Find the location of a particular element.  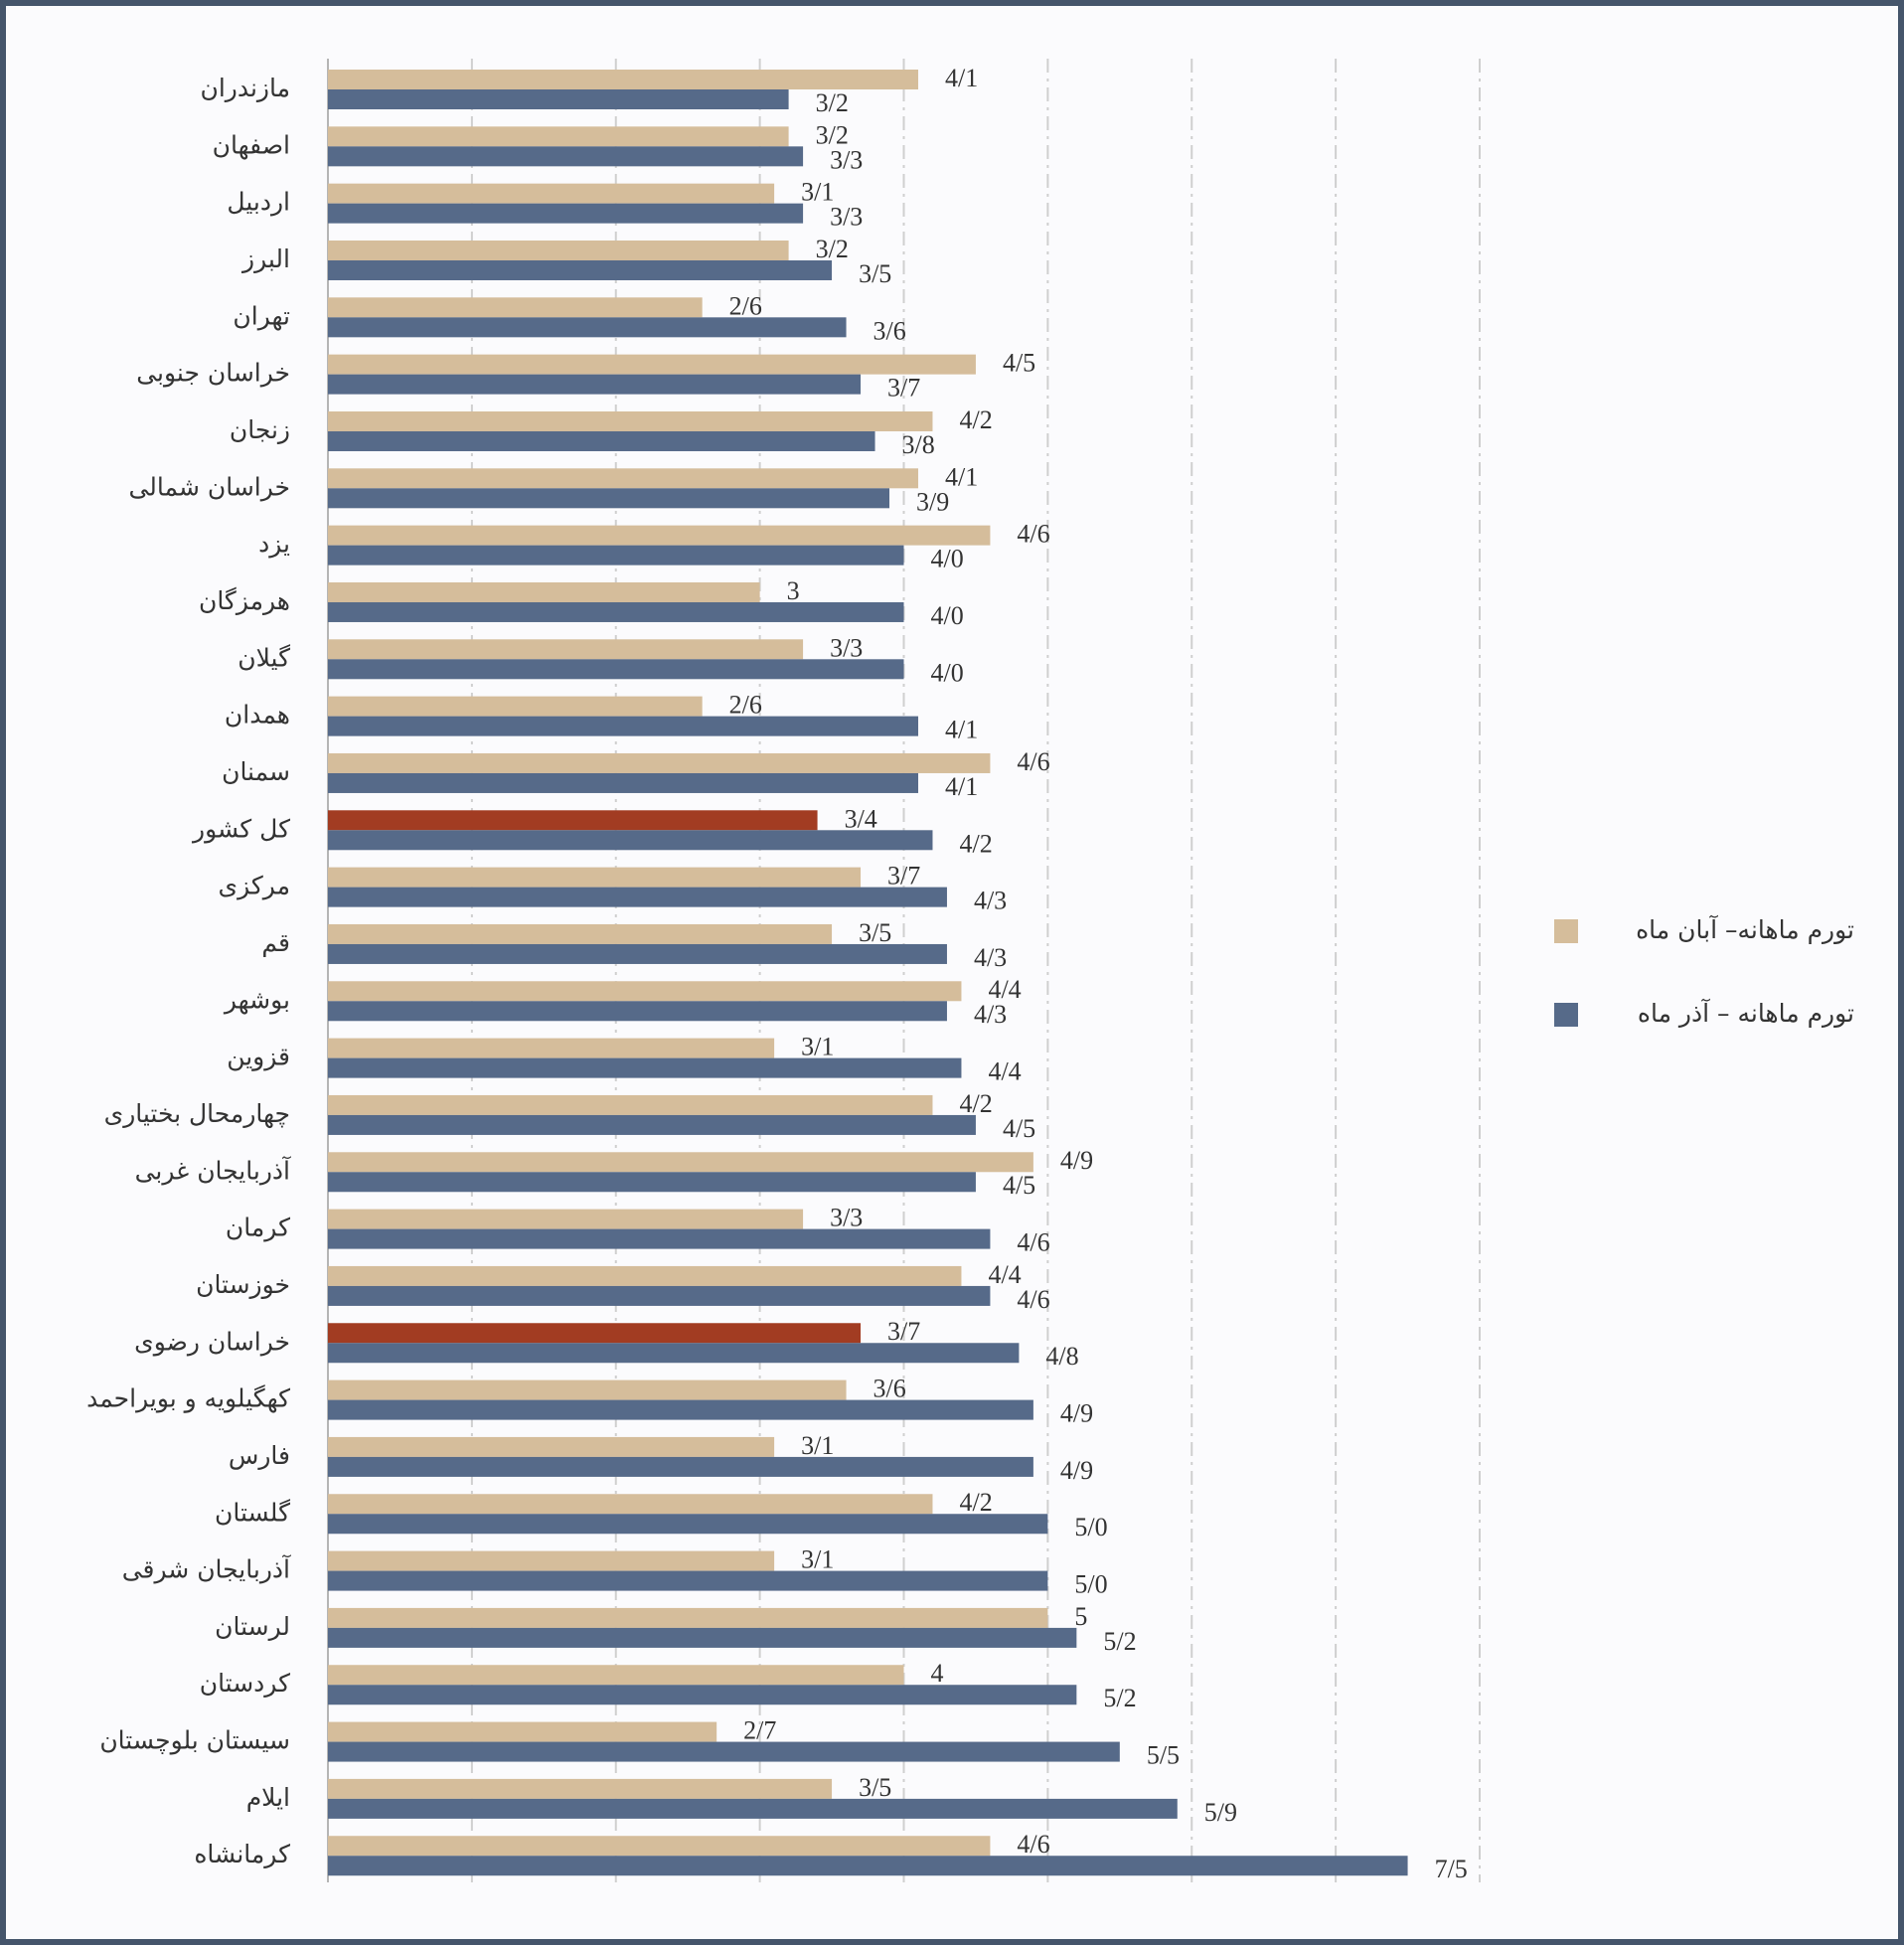

category-label: سمنان is located at coordinates (256, 772).